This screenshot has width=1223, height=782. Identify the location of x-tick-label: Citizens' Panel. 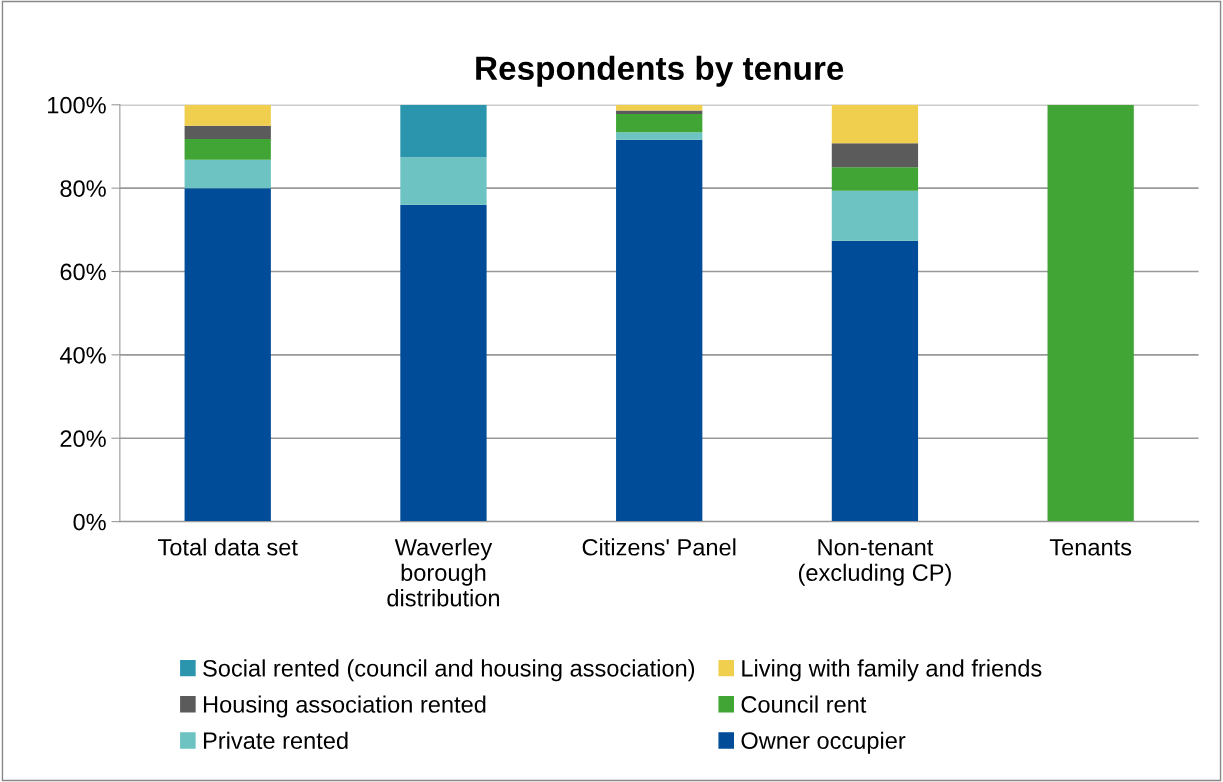
(659, 547).